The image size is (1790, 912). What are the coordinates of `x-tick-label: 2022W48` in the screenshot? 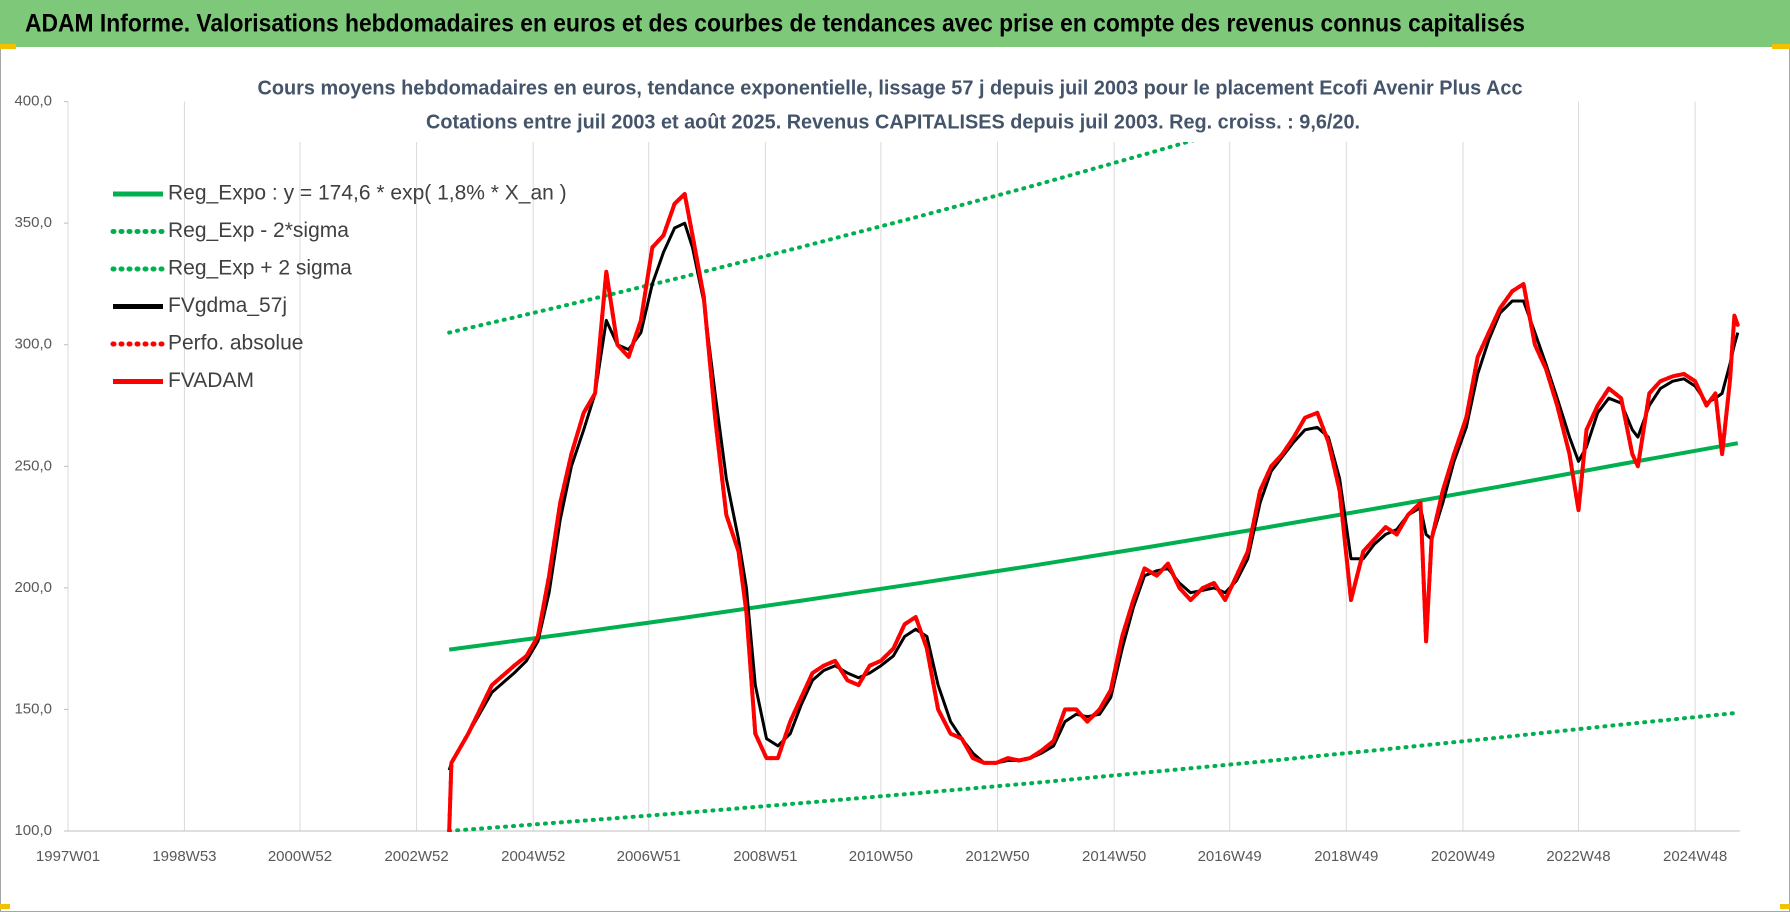 It's located at (1578, 856).